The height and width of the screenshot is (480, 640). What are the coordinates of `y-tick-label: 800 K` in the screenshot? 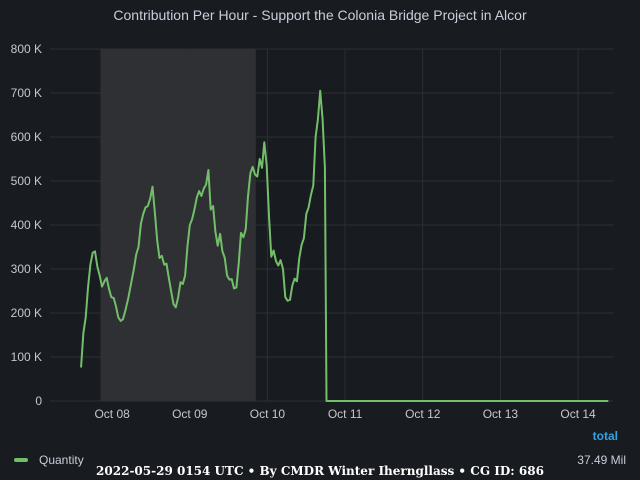 It's located at (26, 49).